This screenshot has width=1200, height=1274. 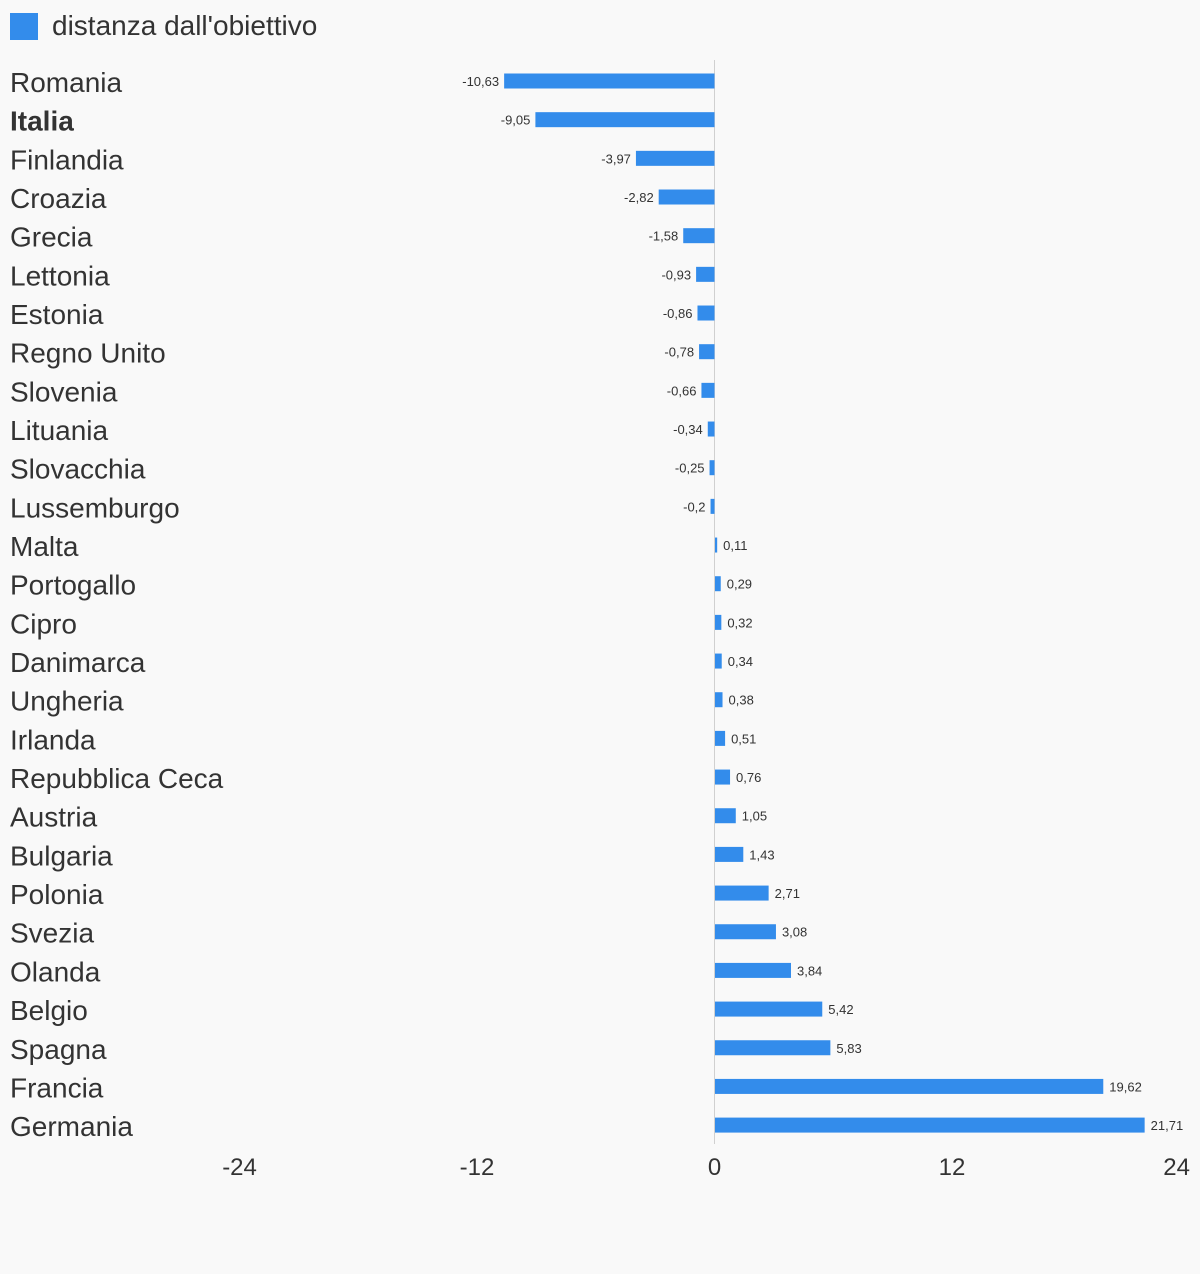 I want to click on category-label: Cipro, so click(x=43, y=623).